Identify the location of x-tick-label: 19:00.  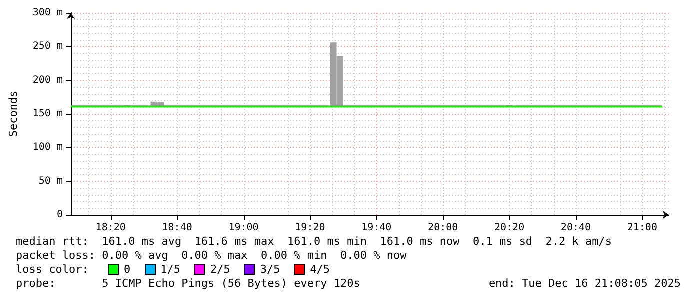
(243, 228).